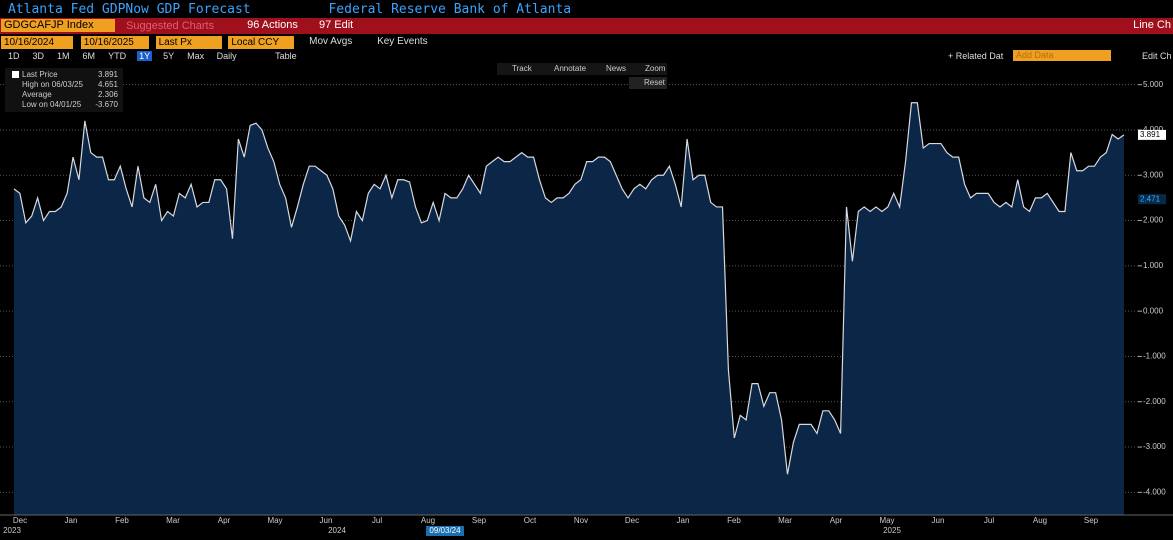 Image resolution: width=1173 pixels, height=540 pixels. What do you see at coordinates (52, 84) in the screenshot?
I see `legend-name: High on 06/03/25` at bounding box center [52, 84].